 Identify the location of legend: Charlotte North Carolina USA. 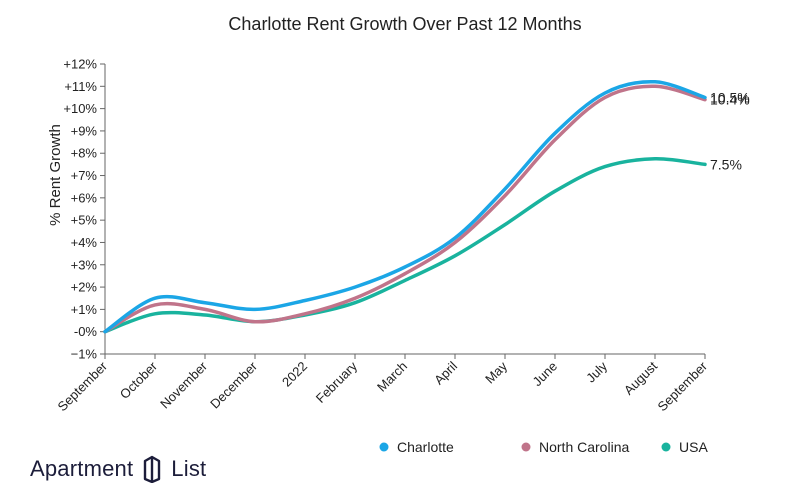
(543, 447).